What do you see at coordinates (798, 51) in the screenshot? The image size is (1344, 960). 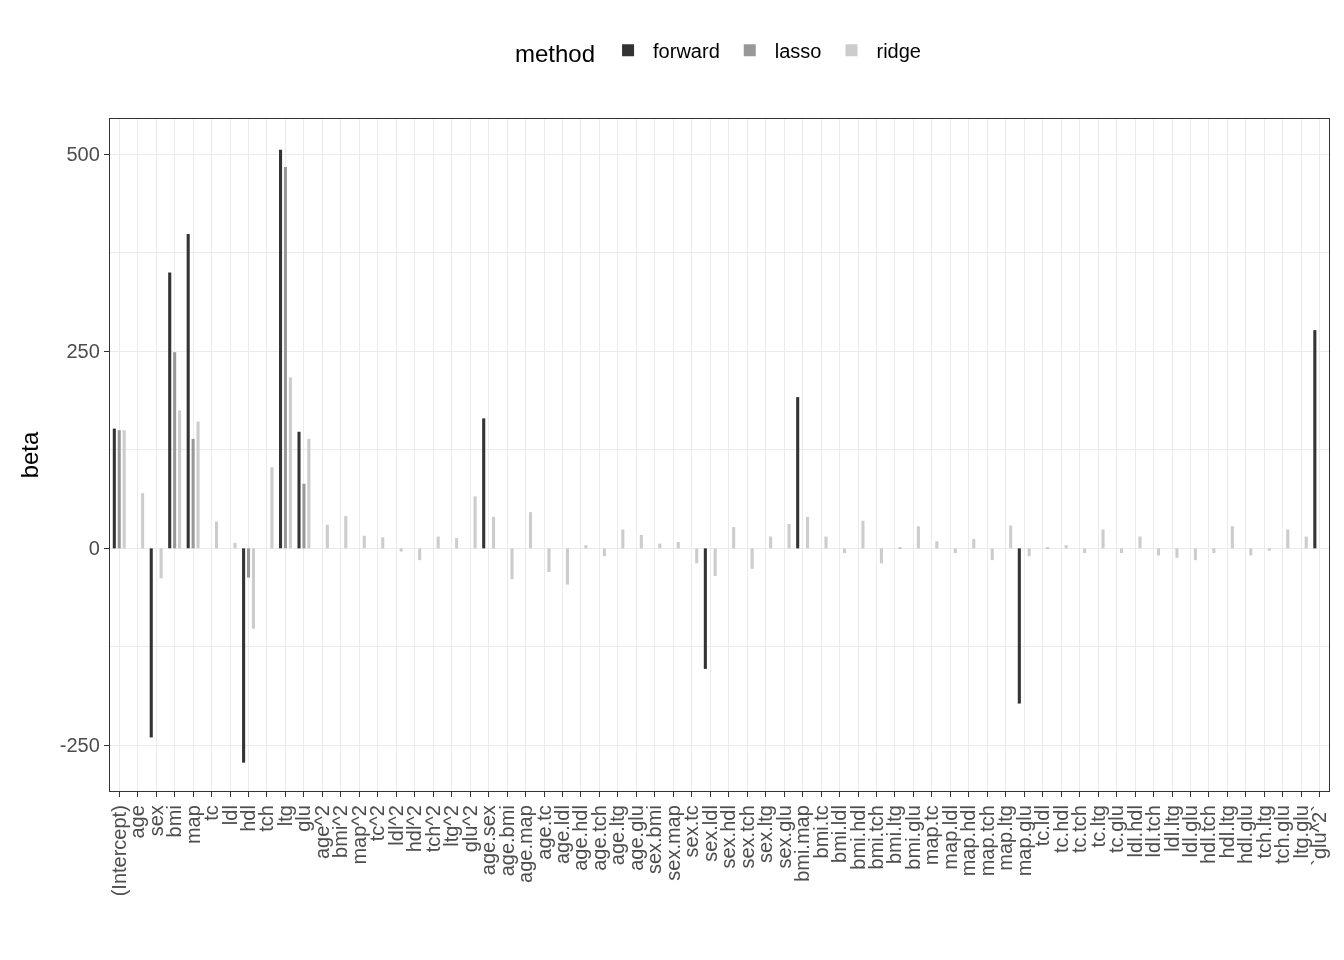 I see `legend-label: lasso` at bounding box center [798, 51].